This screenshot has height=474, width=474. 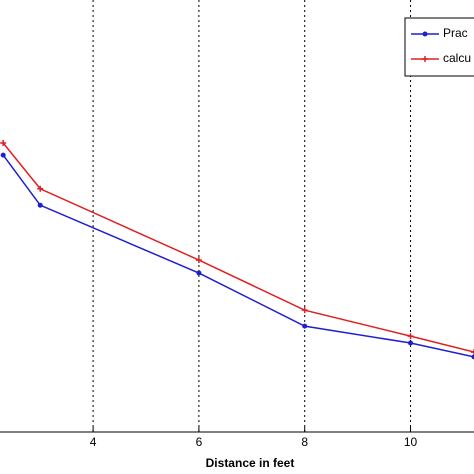 I want to click on legend-label: calcu, so click(x=457, y=58).